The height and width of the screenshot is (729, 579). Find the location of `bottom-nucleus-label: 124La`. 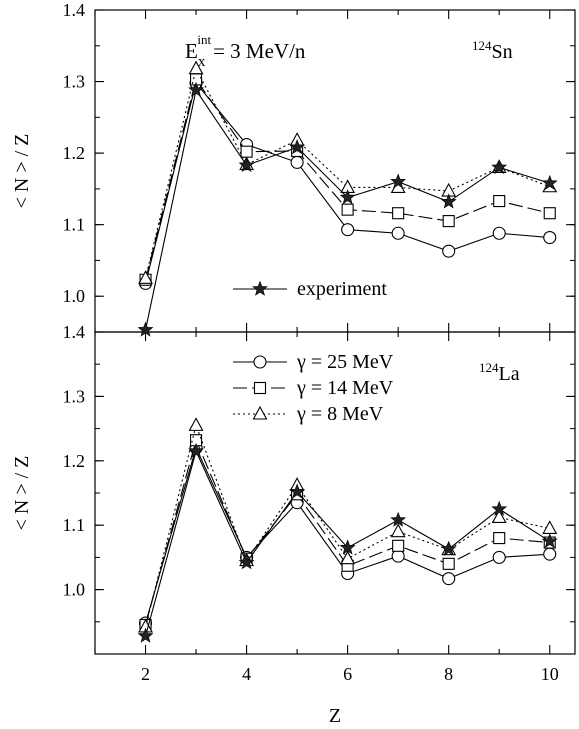

bottom-nucleus-label: 124La is located at coordinates (499, 372).